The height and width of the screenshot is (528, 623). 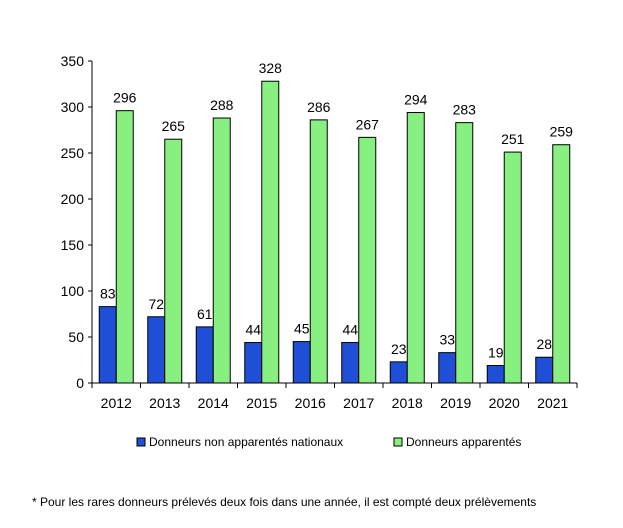 I want to click on data-label: 45, so click(x=302, y=329).